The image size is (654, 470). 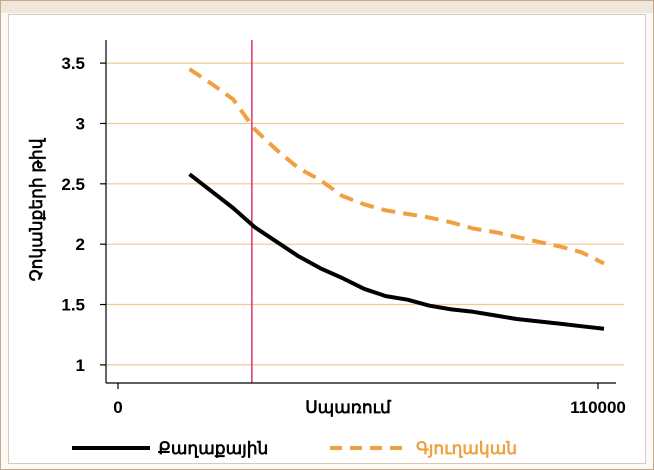 What do you see at coordinates (327, 7) in the screenshot?
I see `top-band` at bounding box center [327, 7].